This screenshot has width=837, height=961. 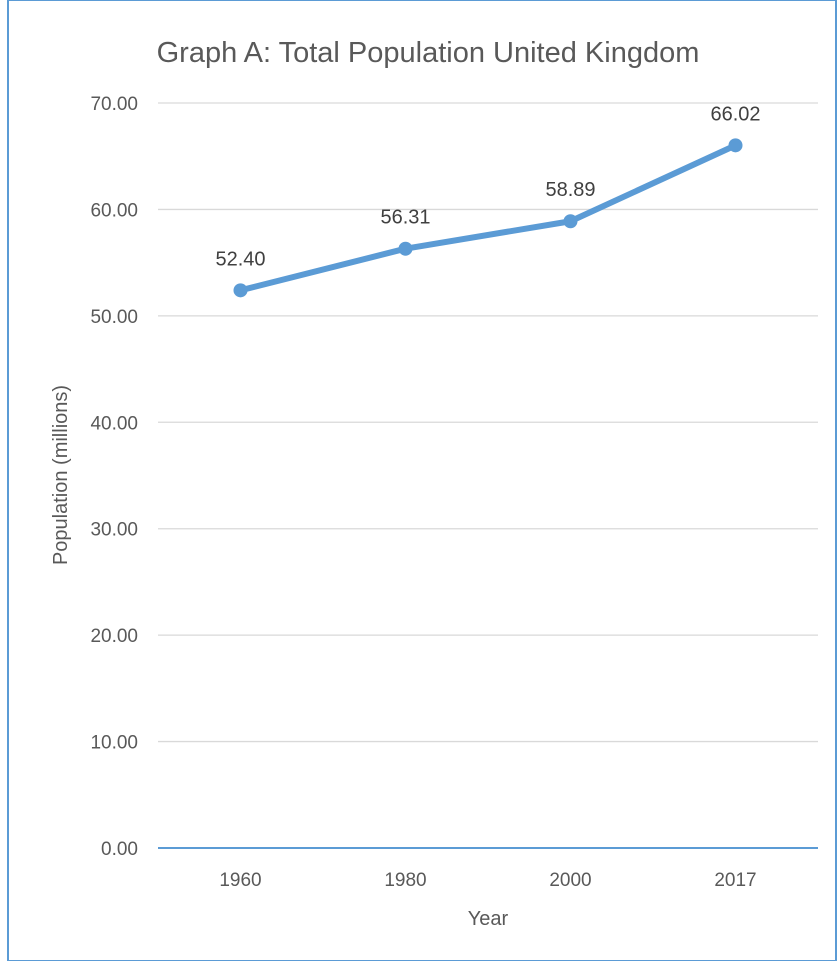 I want to click on y-tick-label: 70.00, so click(x=114, y=104).